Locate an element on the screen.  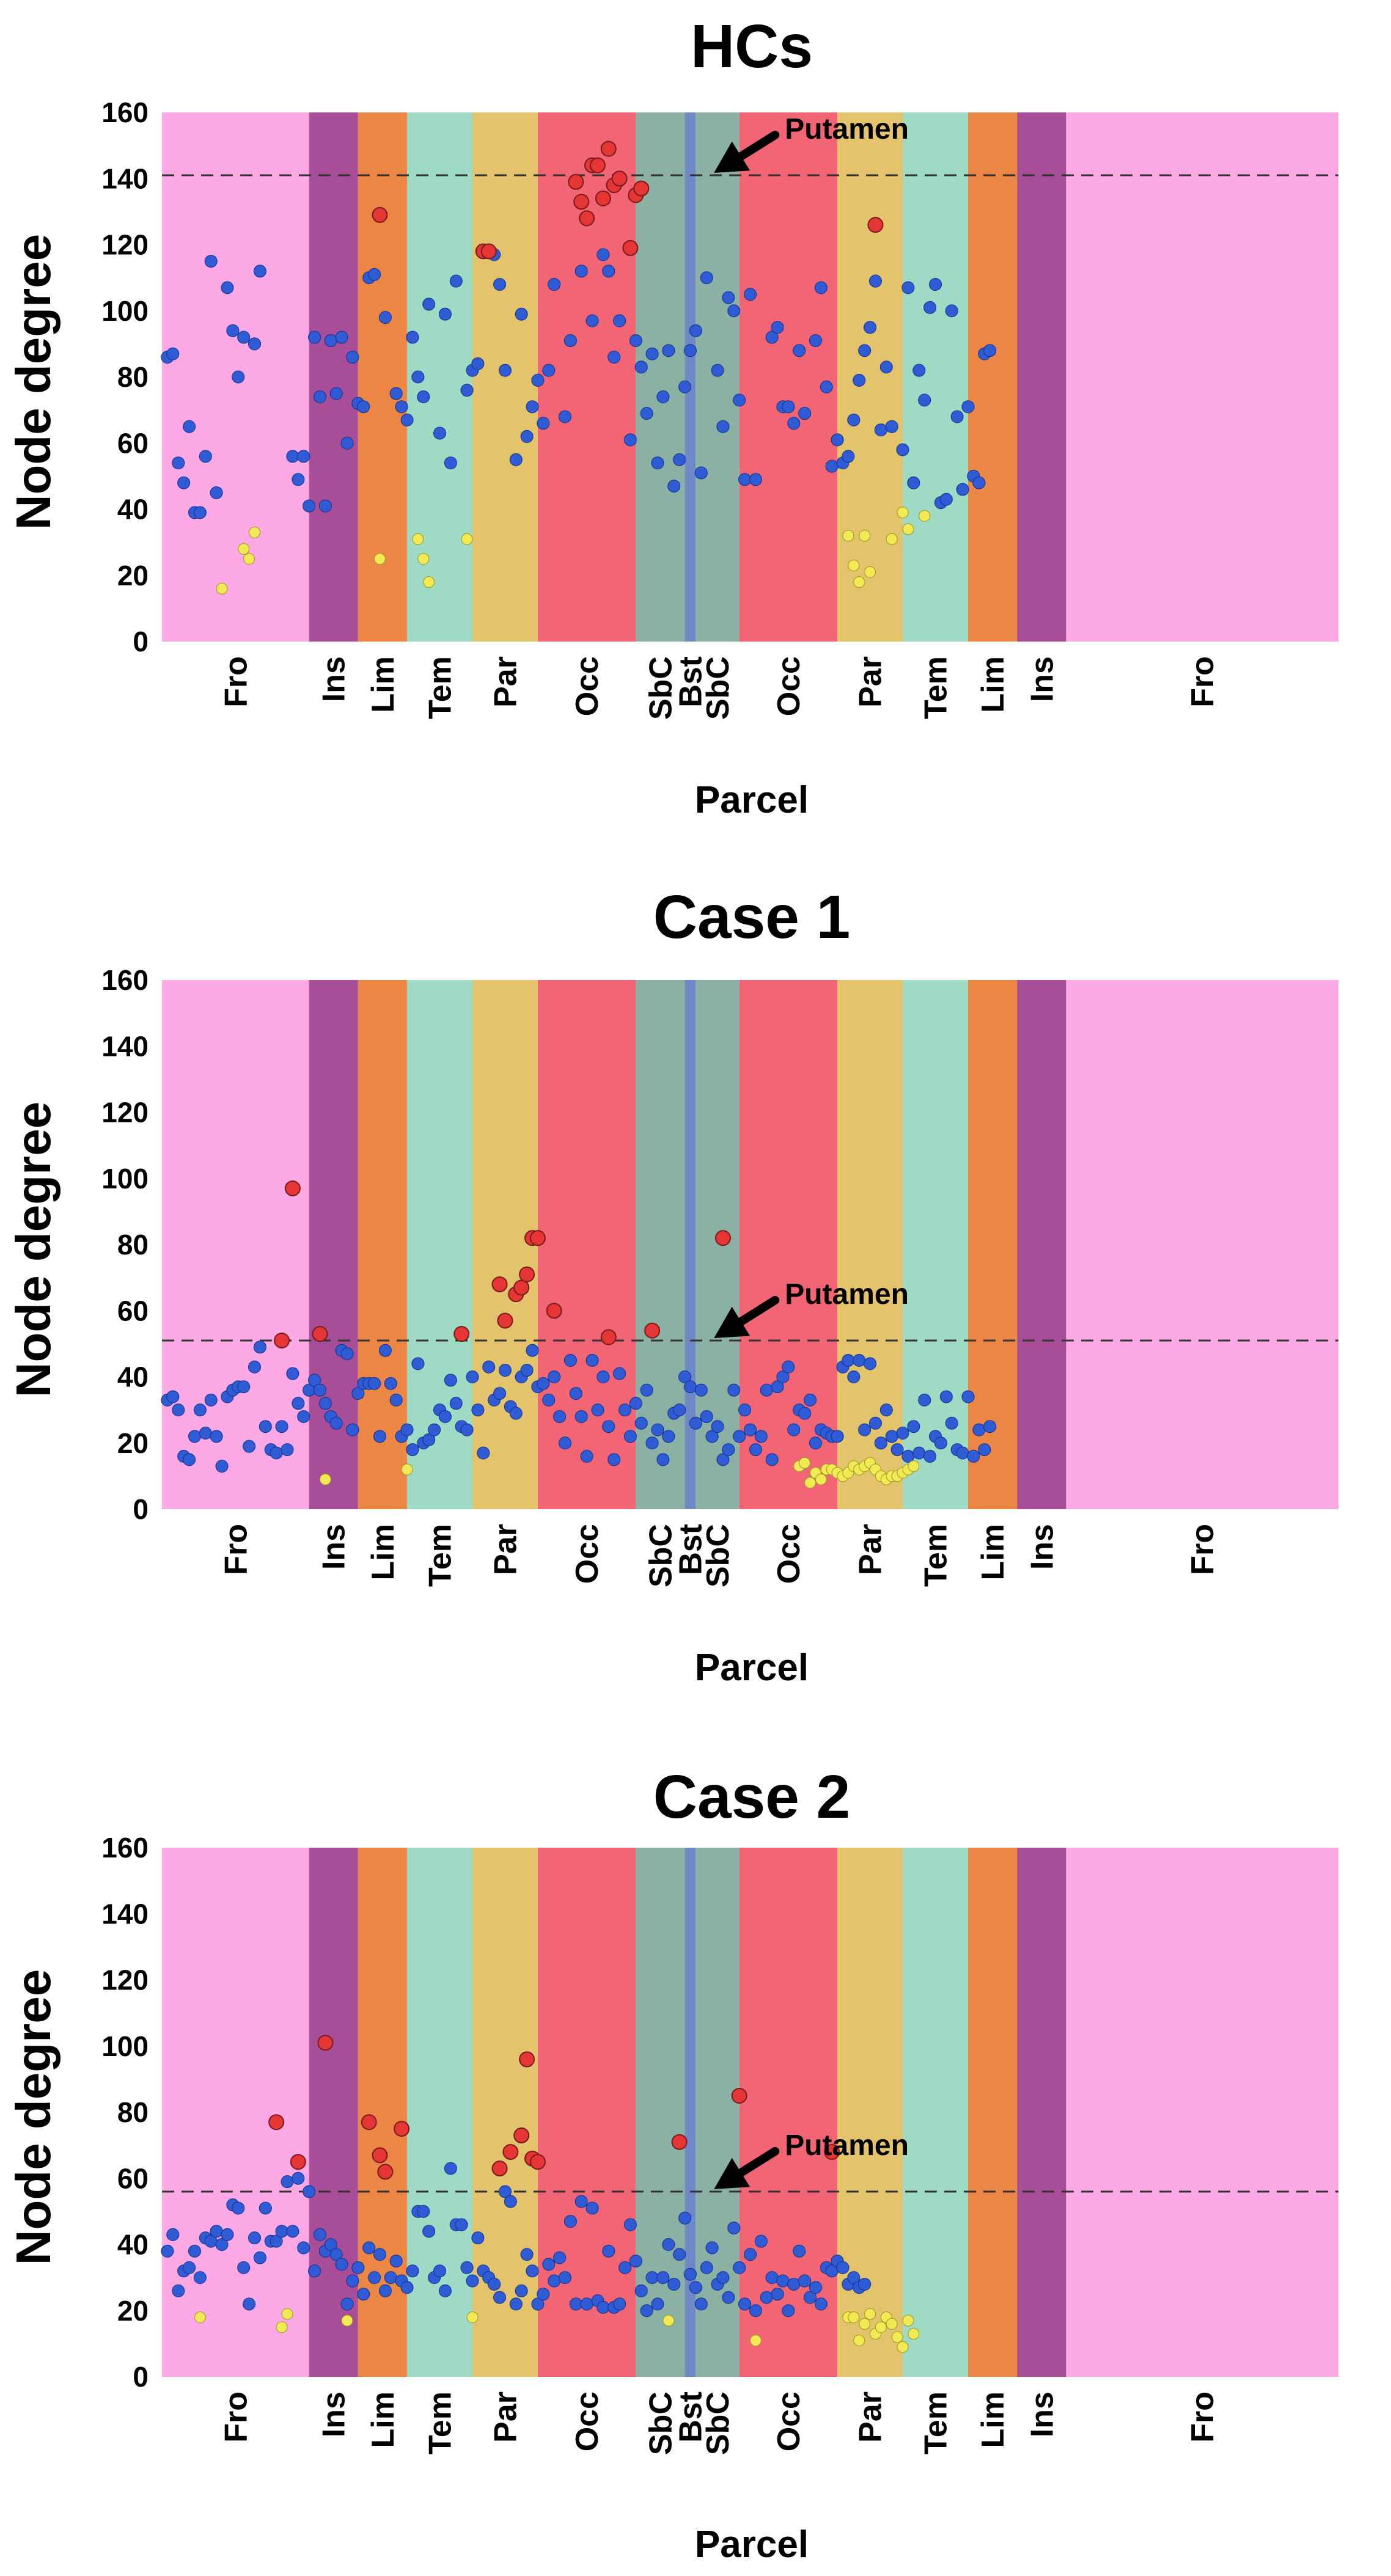
parcel-label-bst: Bst is located at coordinates (690, 682).